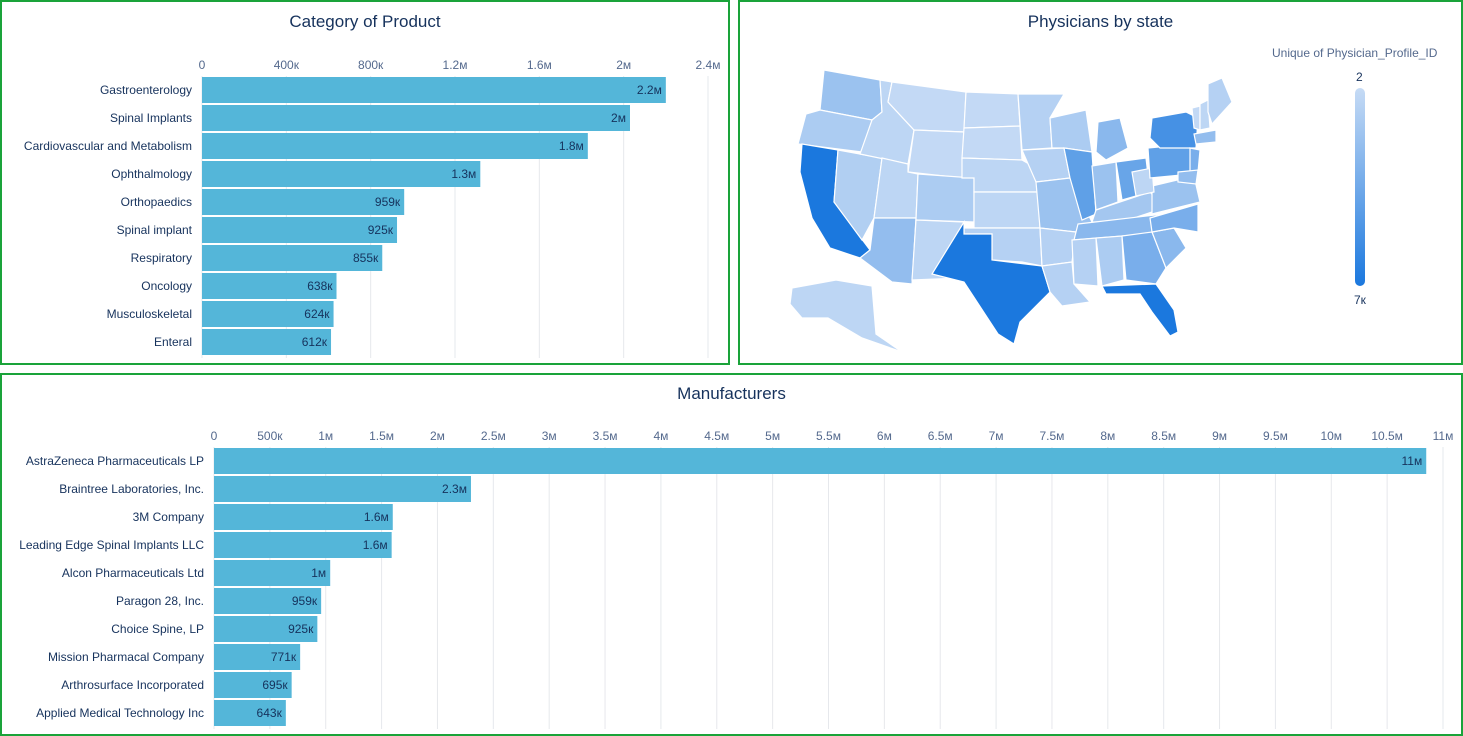  What do you see at coordinates (1195, 160) in the screenshot?
I see `state-new-jersey` at bounding box center [1195, 160].